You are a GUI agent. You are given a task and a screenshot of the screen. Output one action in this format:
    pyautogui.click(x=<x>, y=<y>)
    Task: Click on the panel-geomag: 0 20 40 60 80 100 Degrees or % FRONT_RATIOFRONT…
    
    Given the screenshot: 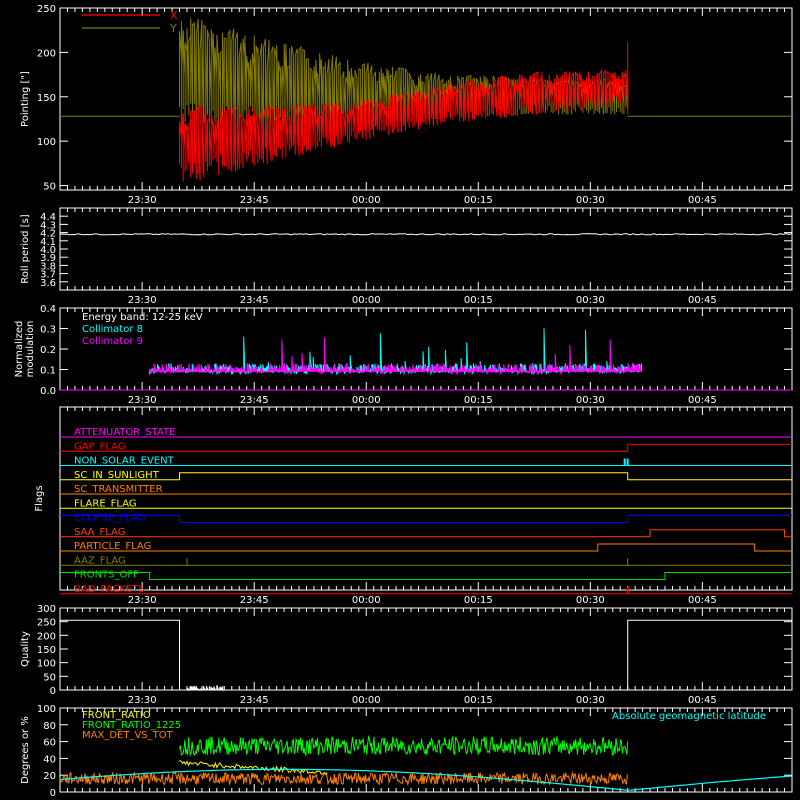 What is the action you would take?
    pyautogui.click(x=406, y=751)
    